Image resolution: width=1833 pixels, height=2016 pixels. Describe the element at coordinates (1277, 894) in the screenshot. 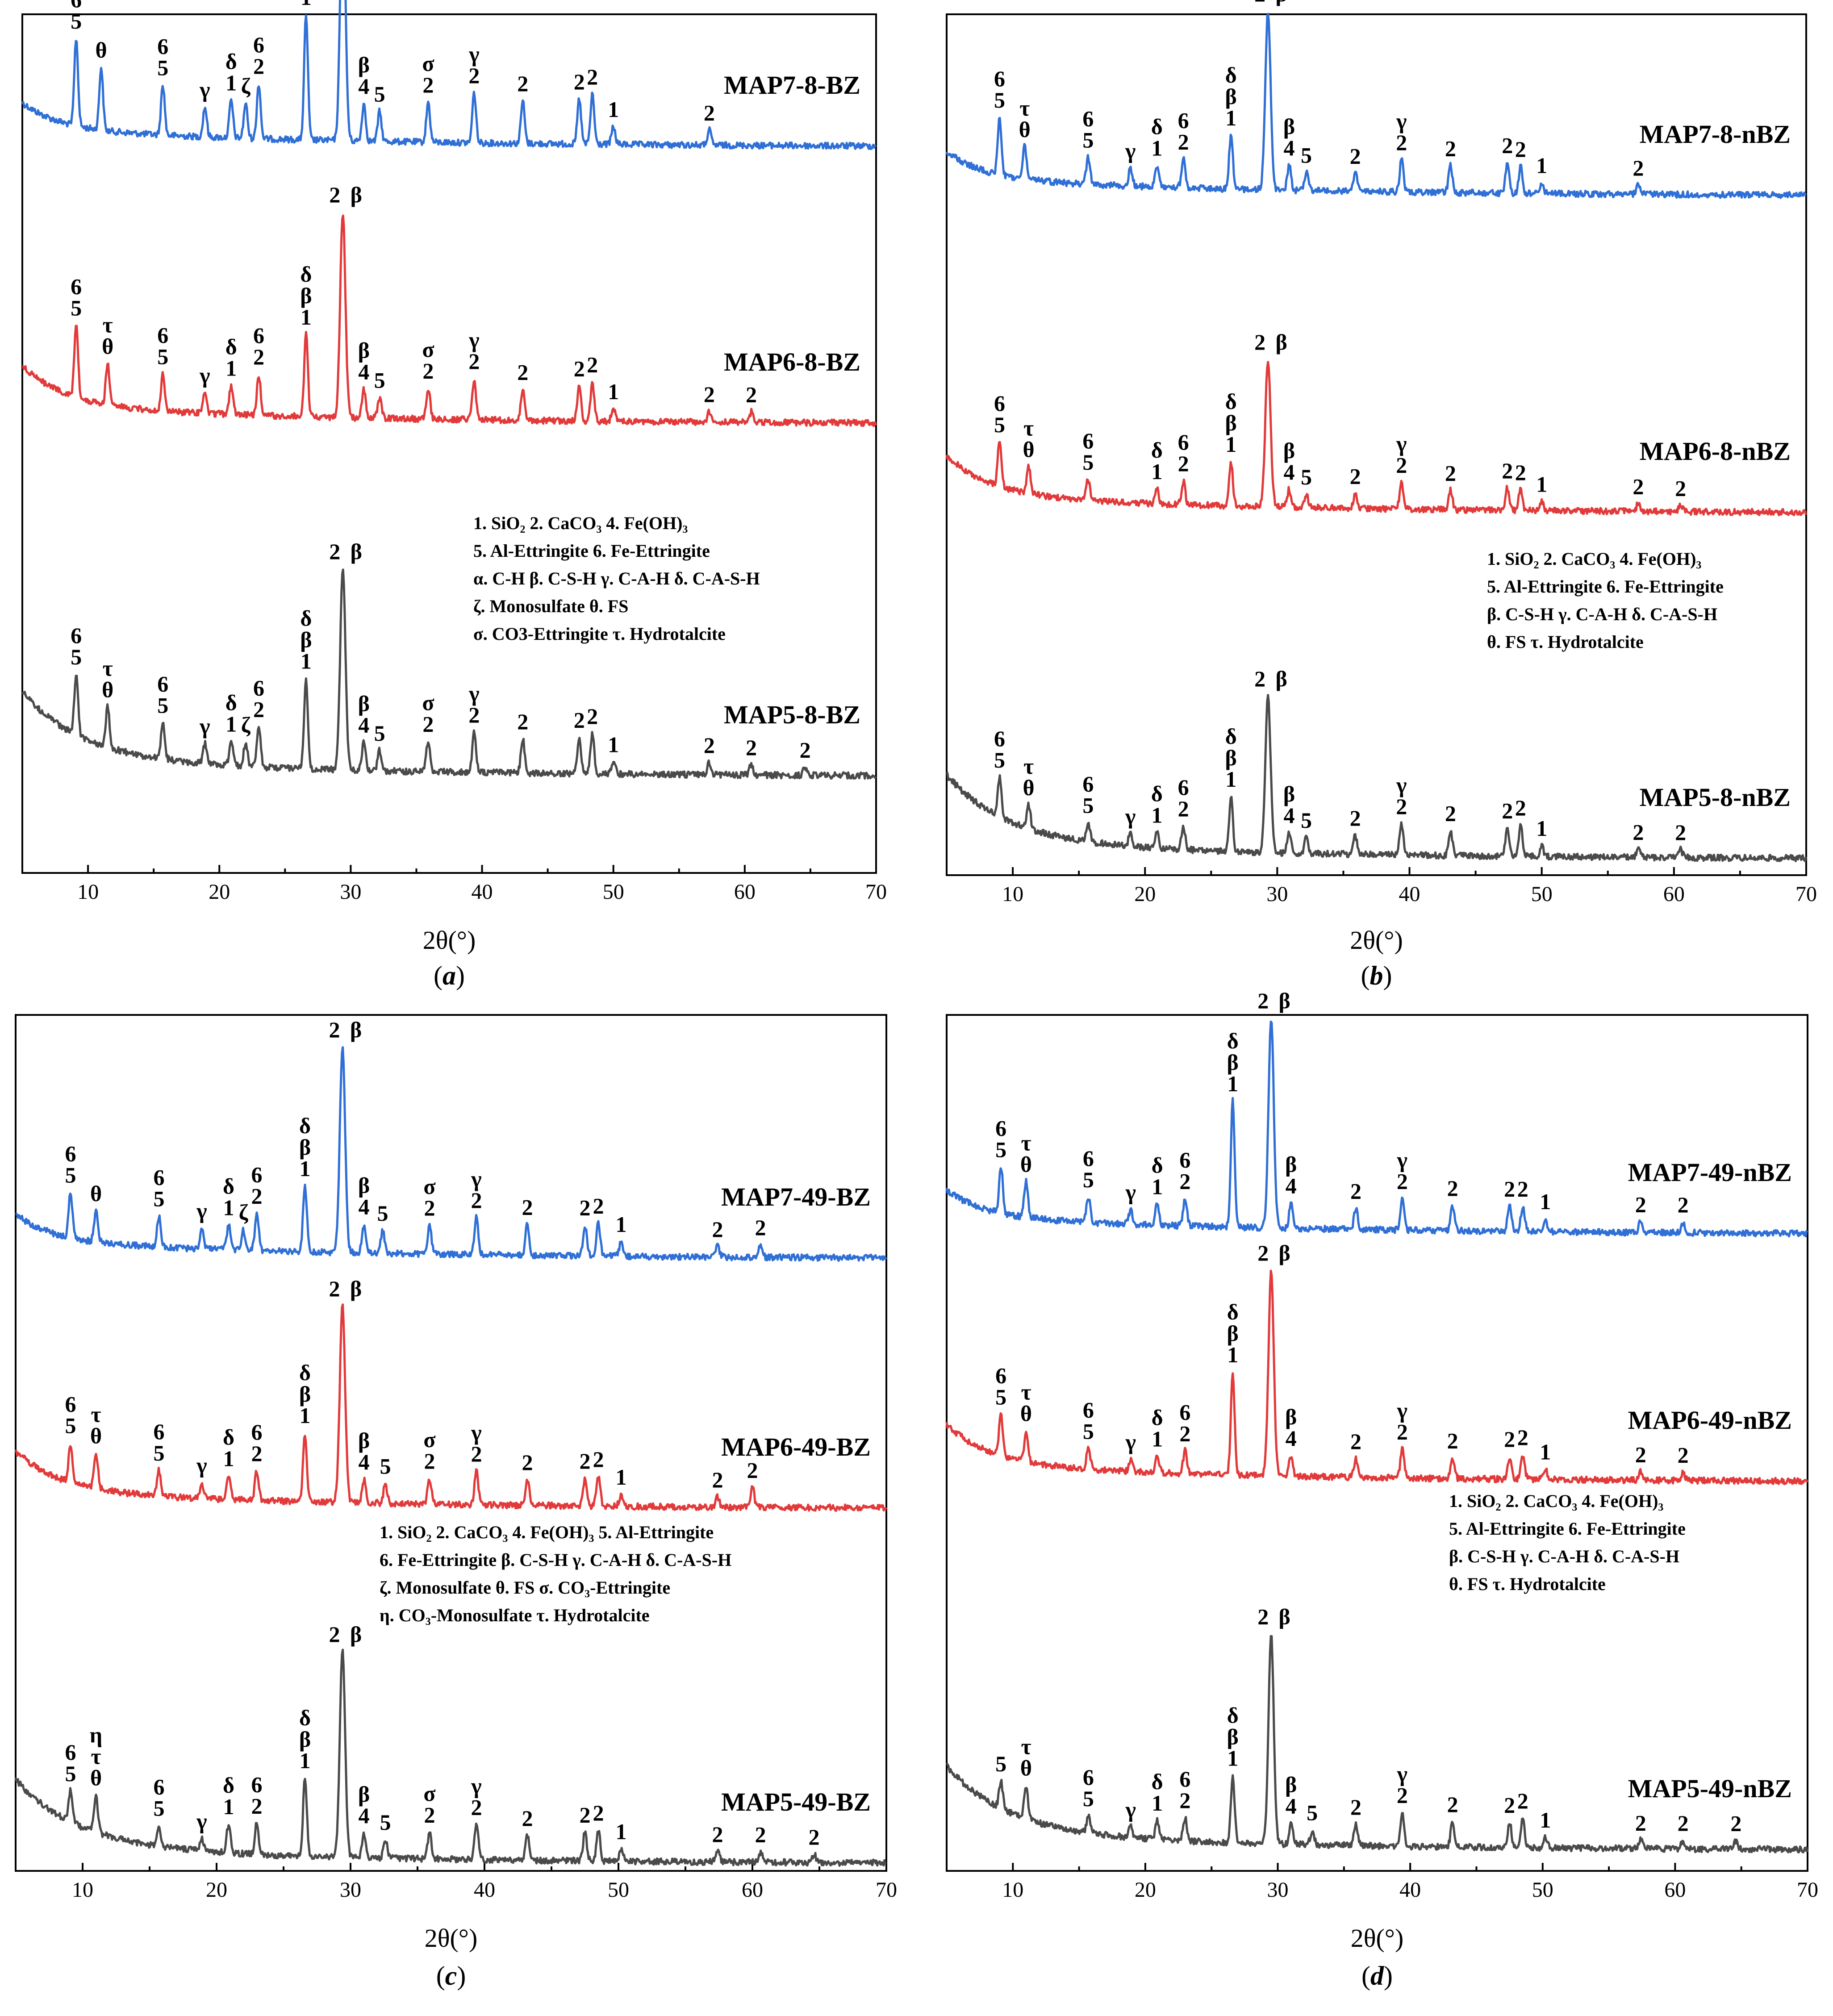

I see `x-tick-label: 30` at that location.